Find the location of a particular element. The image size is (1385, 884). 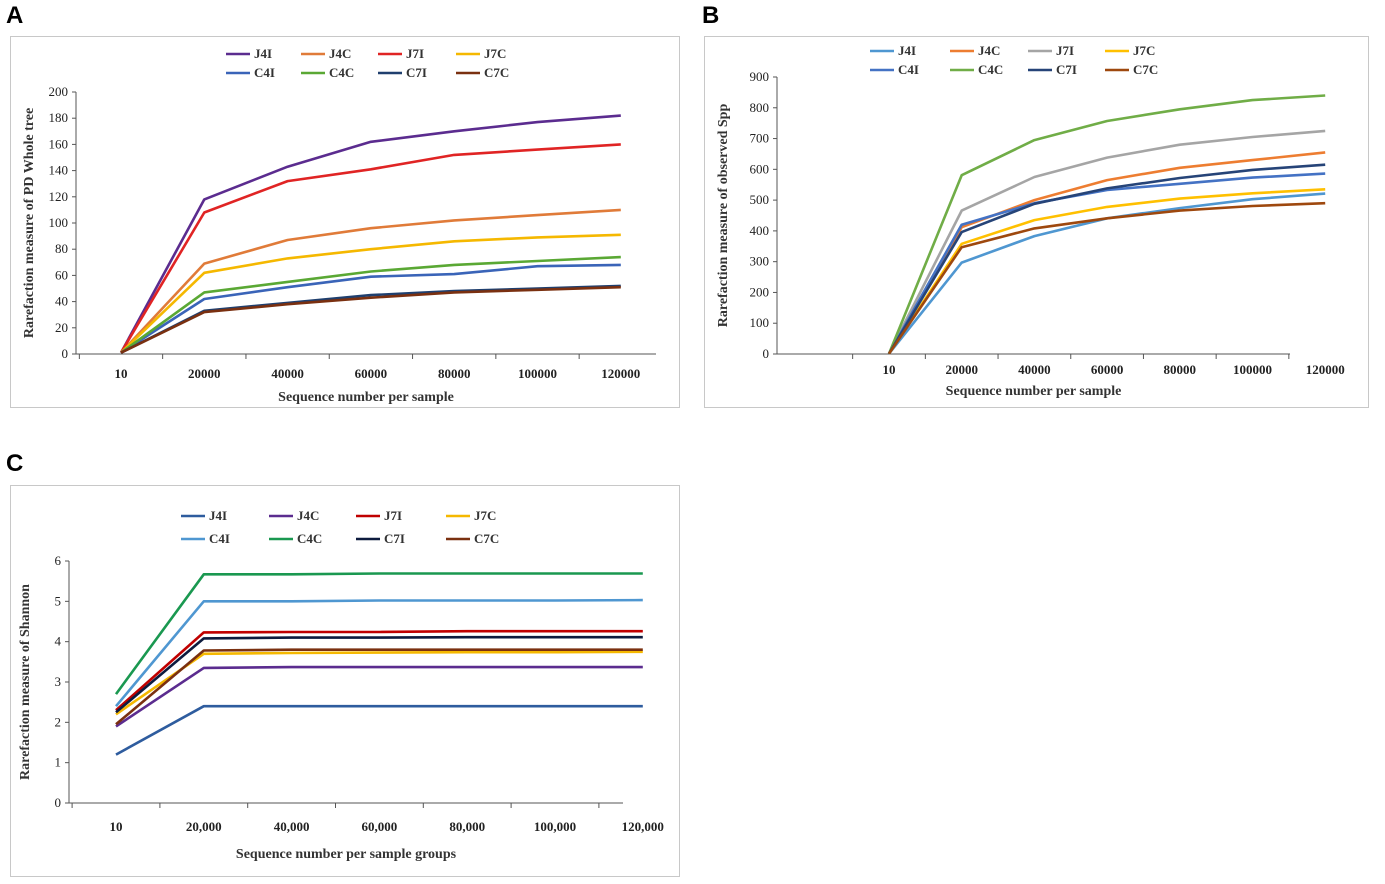

y-tick-label: 600 is located at coordinates (760, 168).